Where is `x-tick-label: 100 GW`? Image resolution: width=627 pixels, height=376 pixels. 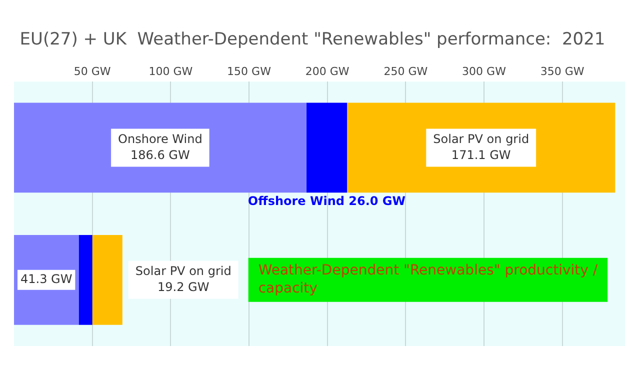
x-tick-label: 100 GW is located at coordinates (170, 71).